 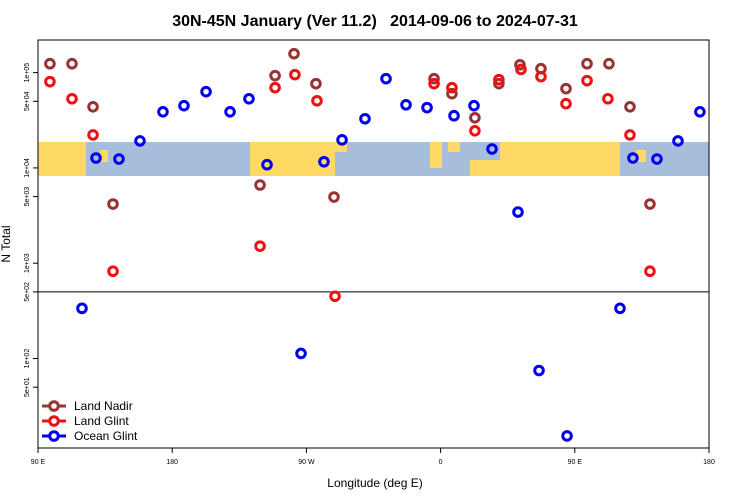 What do you see at coordinates (103, 406) in the screenshot?
I see `legend-label: Land Nadir` at bounding box center [103, 406].